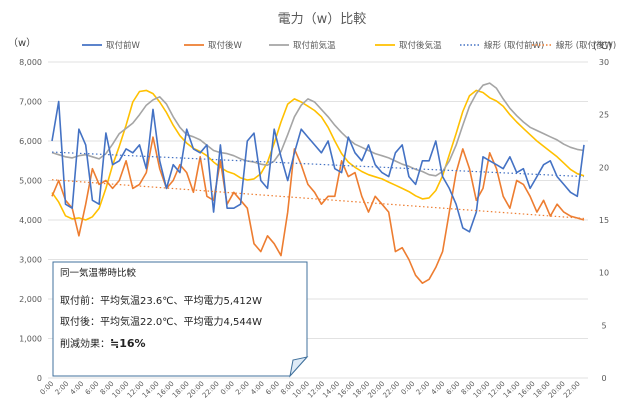 The height and width of the screenshot is (407, 644). I want to click on y-left-tick-label: 4,000, so click(30, 220).